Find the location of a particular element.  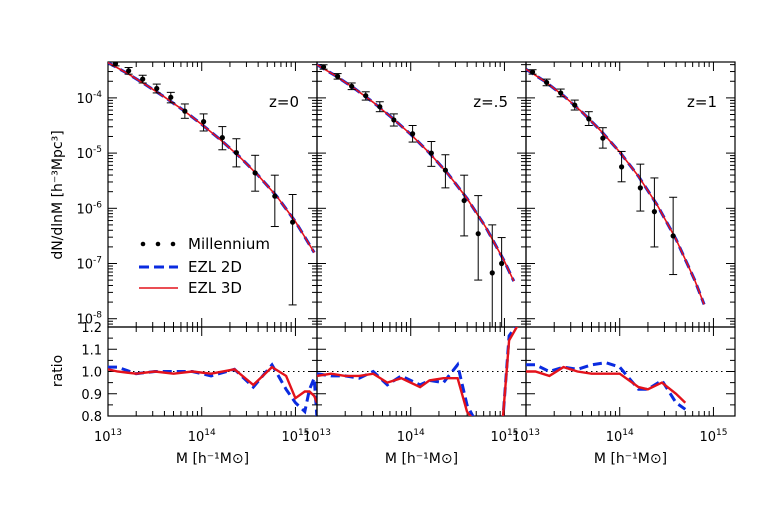

x-tick-label: 1015 is located at coordinates (713, 436).